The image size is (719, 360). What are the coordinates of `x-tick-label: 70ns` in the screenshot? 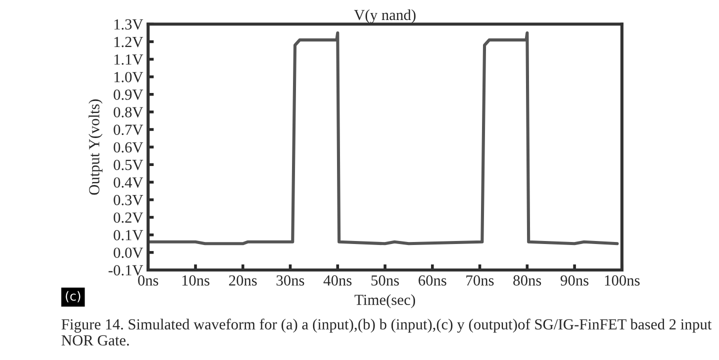 It's located at (480, 280).